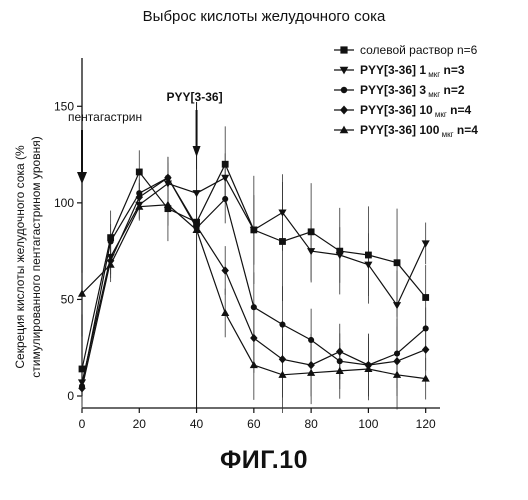  What do you see at coordinates (264, 460) in the screenshot?
I see `figure-label: ФИГ.10` at bounding box center [264, 460].